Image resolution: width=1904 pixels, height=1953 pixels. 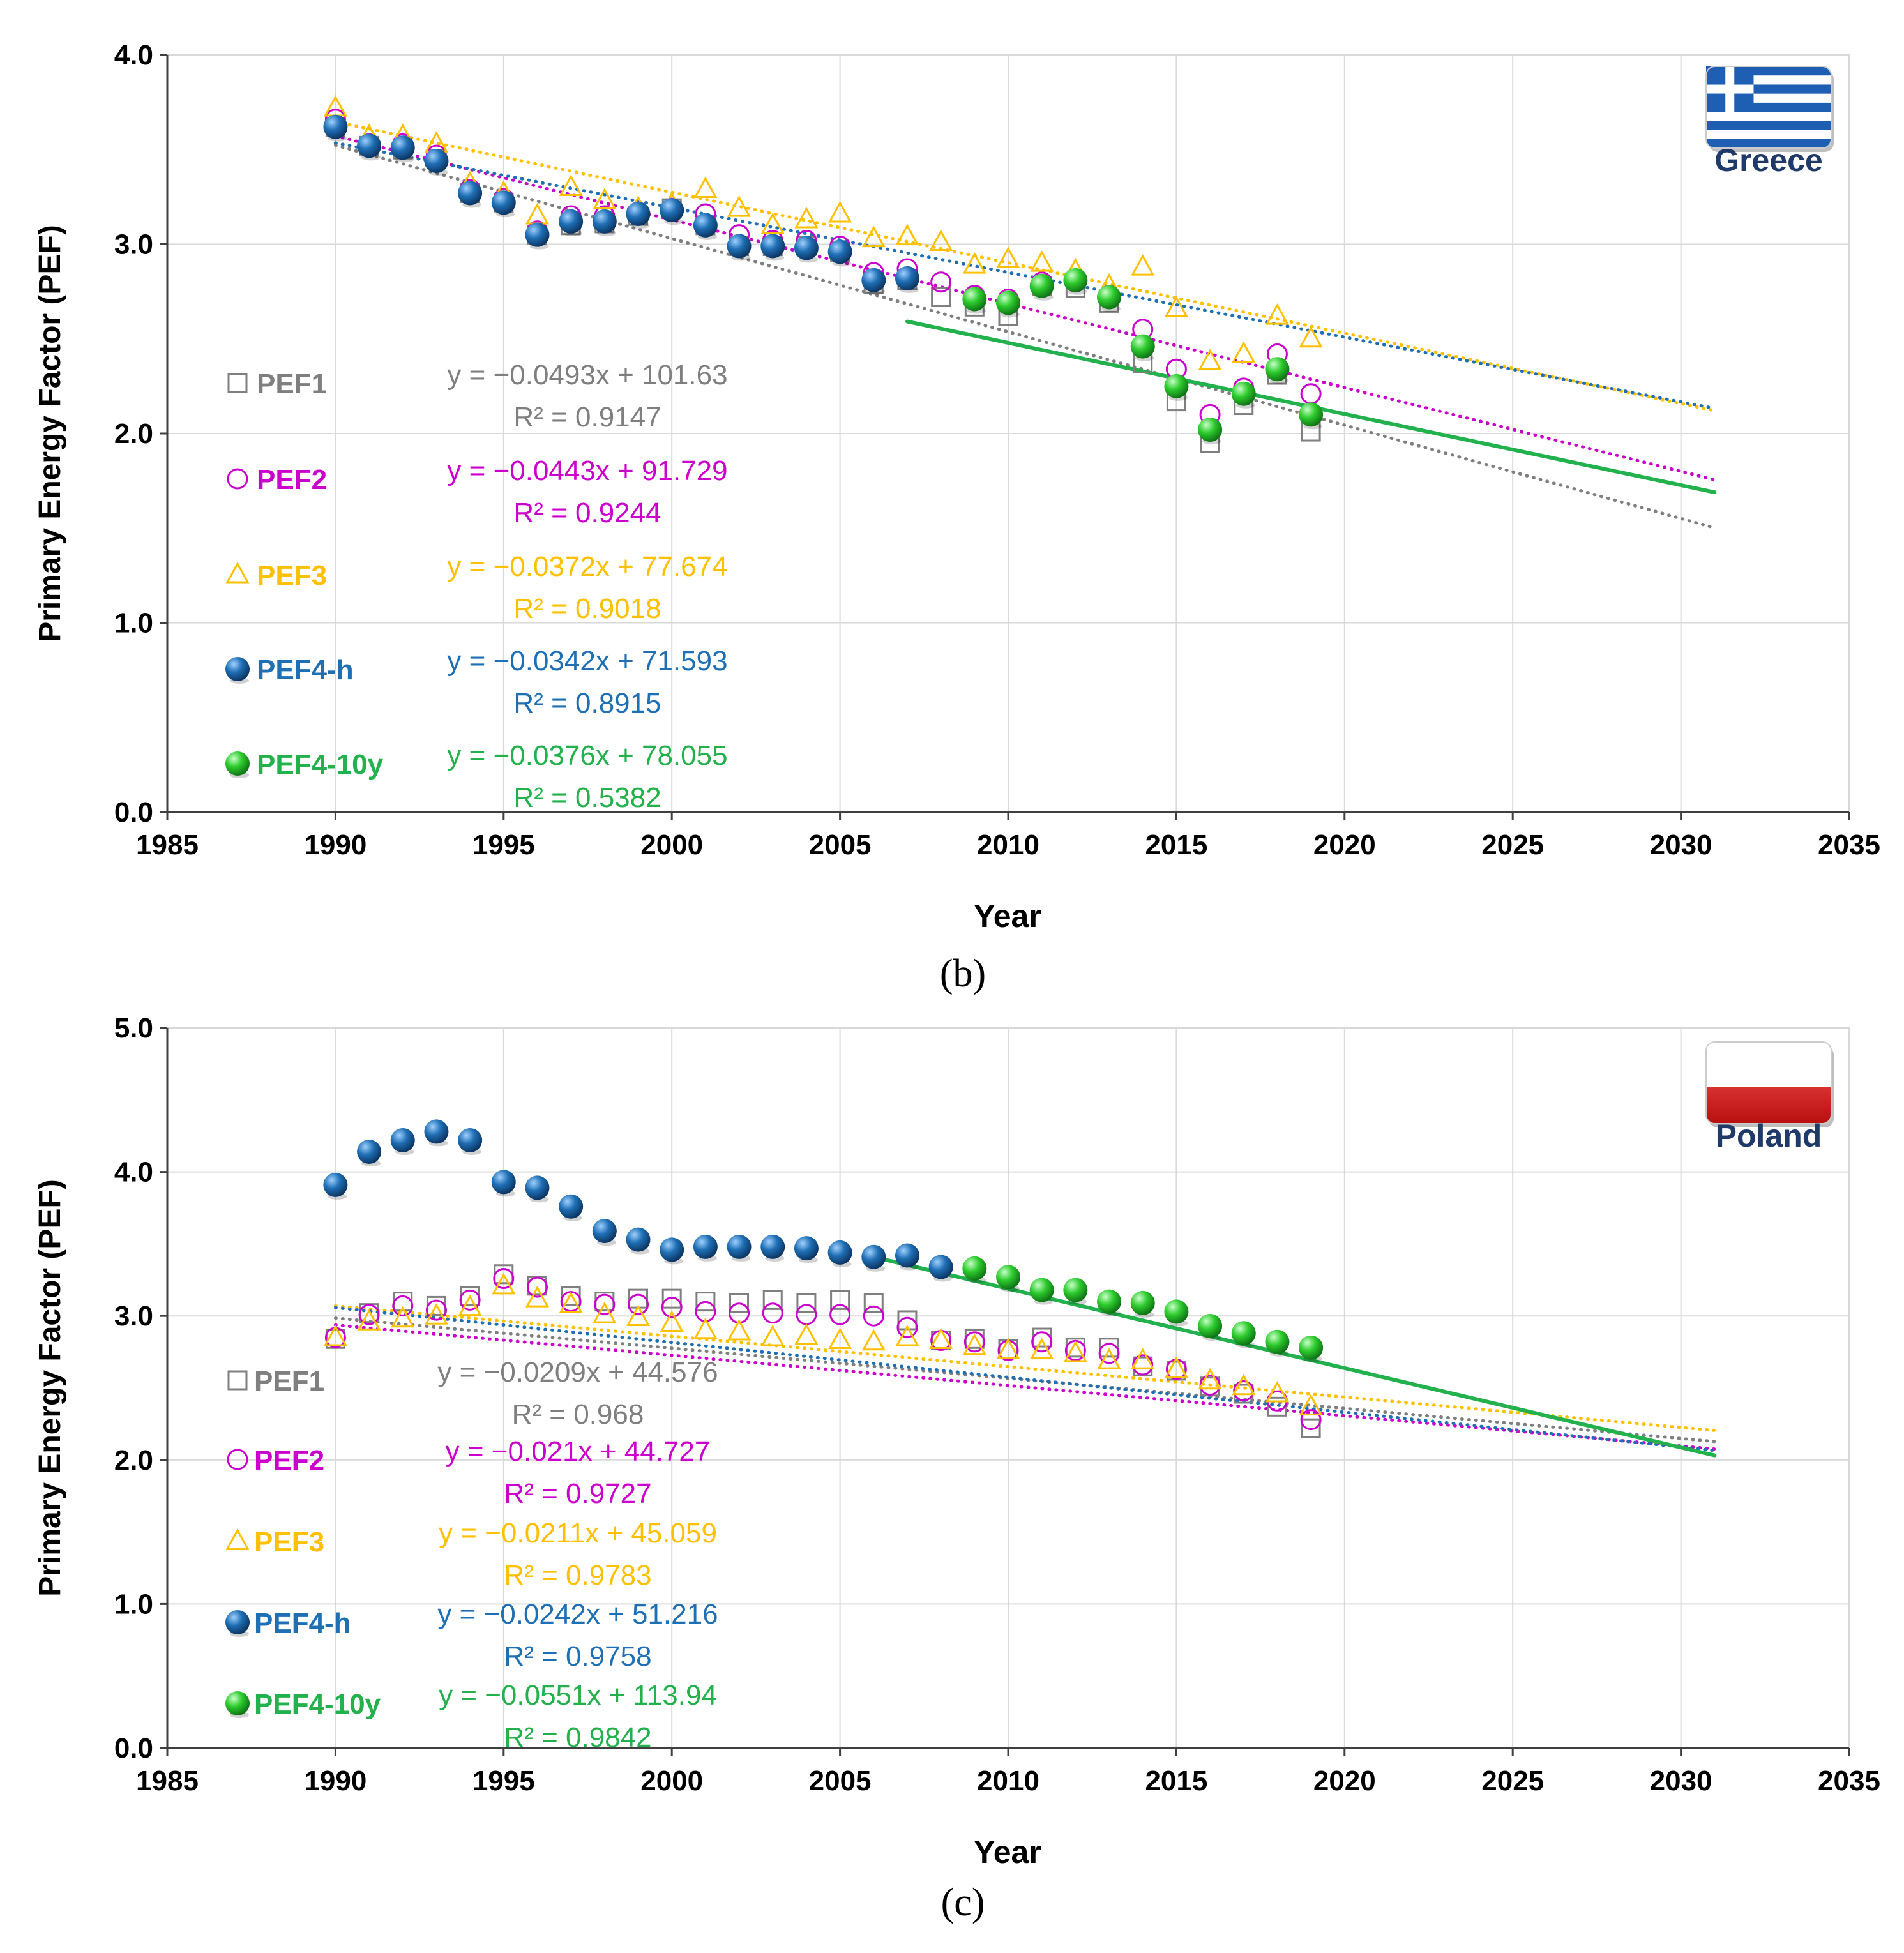 I want to click on trendline-pef1, so click(x=1024, y=1380).